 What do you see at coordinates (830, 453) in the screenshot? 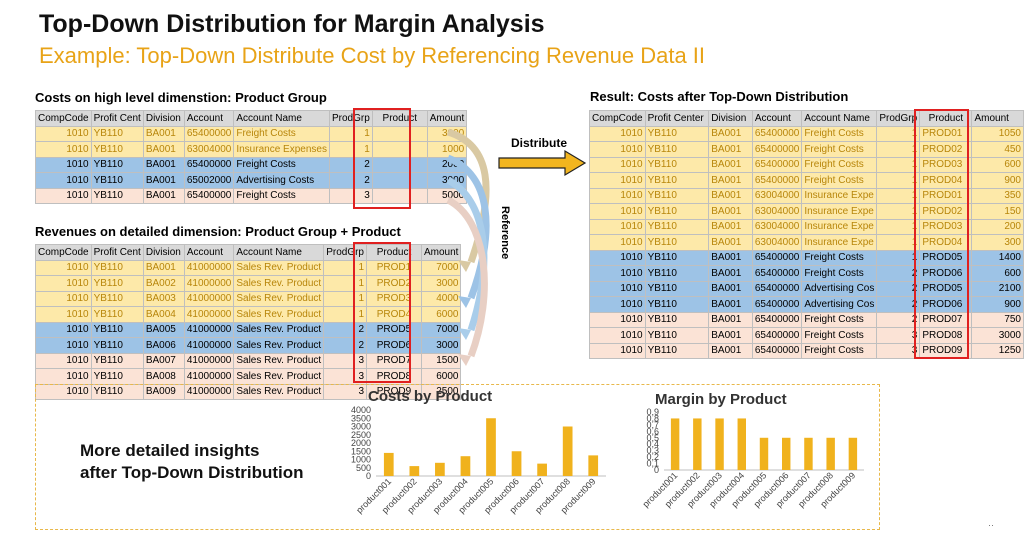
I see `bar-product008` at bounding box center [830, 453].